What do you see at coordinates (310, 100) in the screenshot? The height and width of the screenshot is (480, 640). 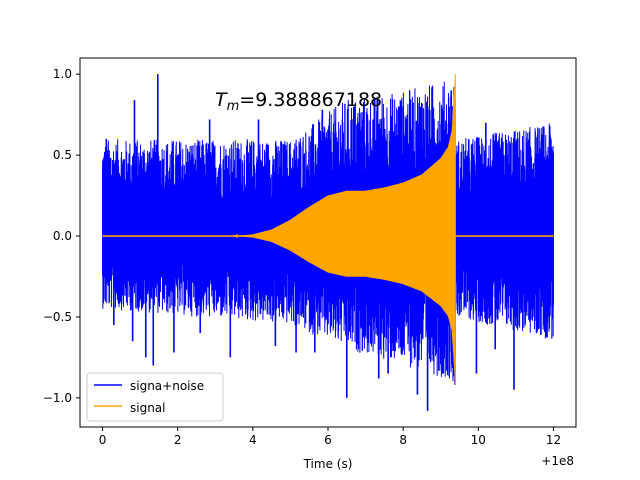 I see `annotation-value: =9.388867188` at bounding box center [310, 100].